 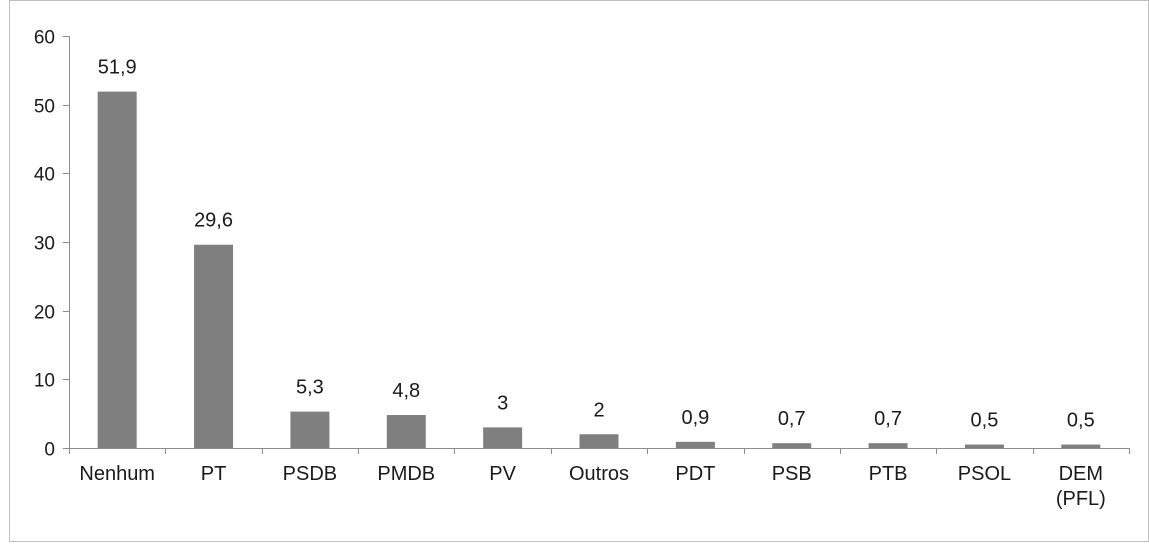 I want to click on data-label: 51,9, so click(x=117, y=68).